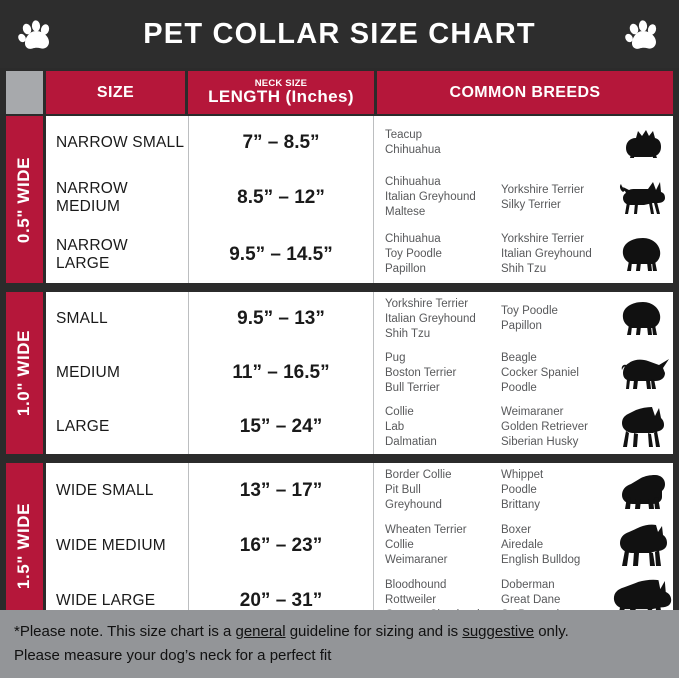 The image size is (679, 678). Describe the element at coordinates (120, 142) in the screenshot. I see `cell-size-name: NARROW SMALL` at that location.